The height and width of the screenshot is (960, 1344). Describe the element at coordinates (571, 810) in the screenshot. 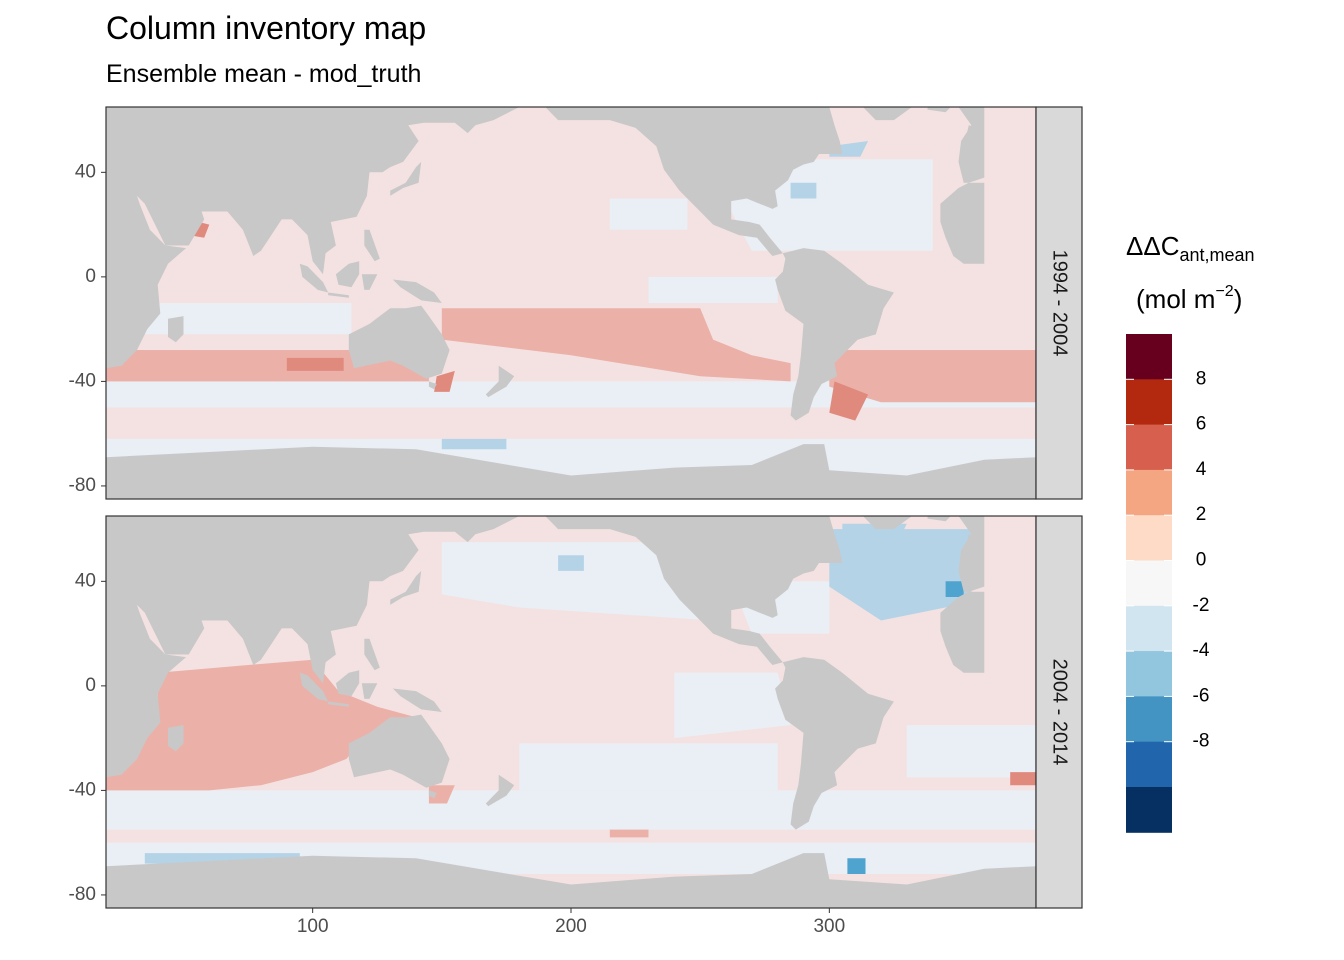

I see `neg-patch-south-ocean` at that location.